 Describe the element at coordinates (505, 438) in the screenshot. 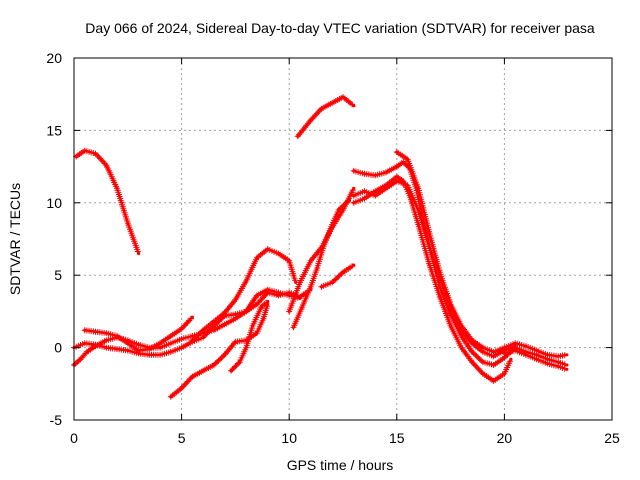

I see `x-tick-label: 20` at that location.